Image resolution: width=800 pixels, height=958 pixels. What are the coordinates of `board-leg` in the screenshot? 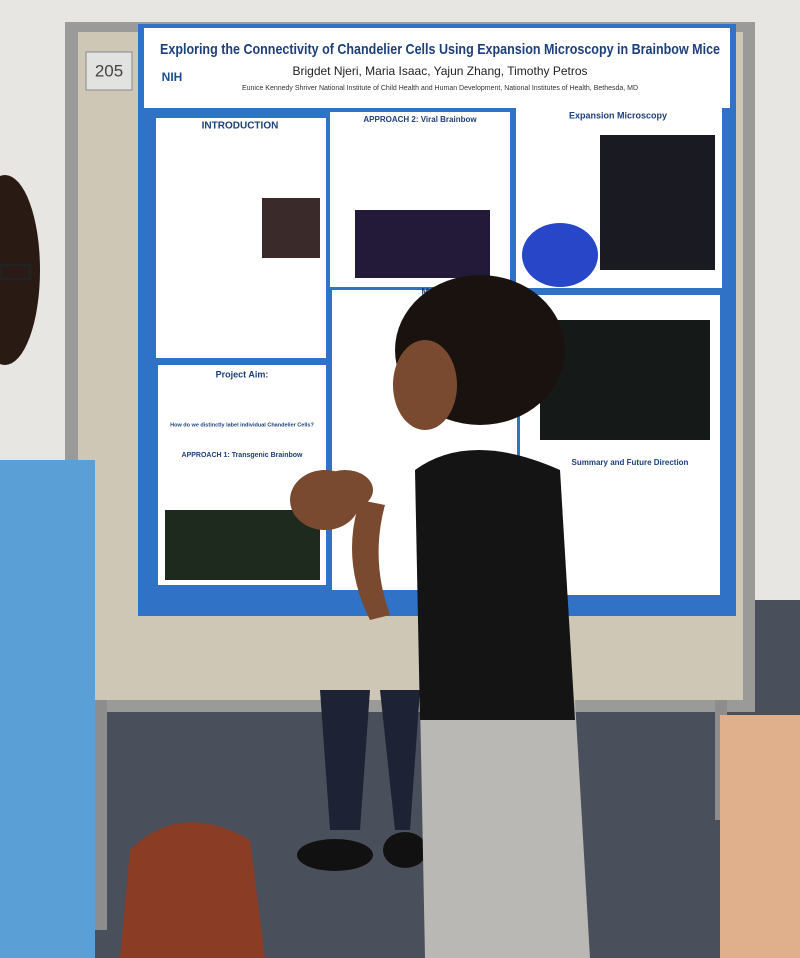 It's located at (101, 815).